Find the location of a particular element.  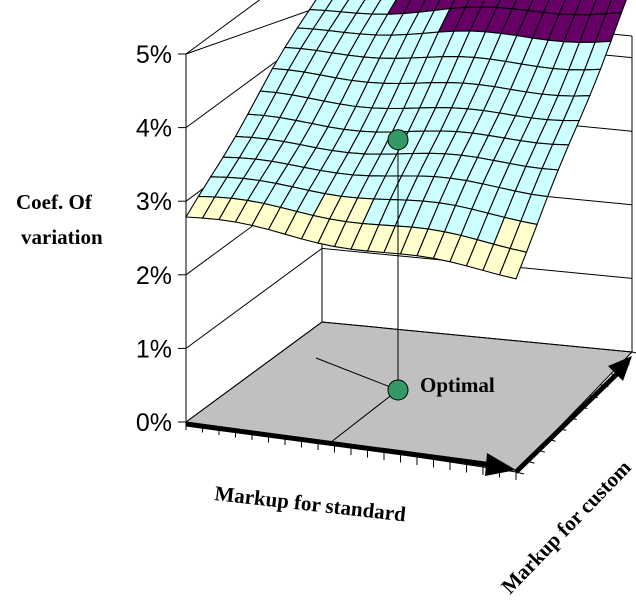

x-axis-ticks is located at coordinates (351, 451).